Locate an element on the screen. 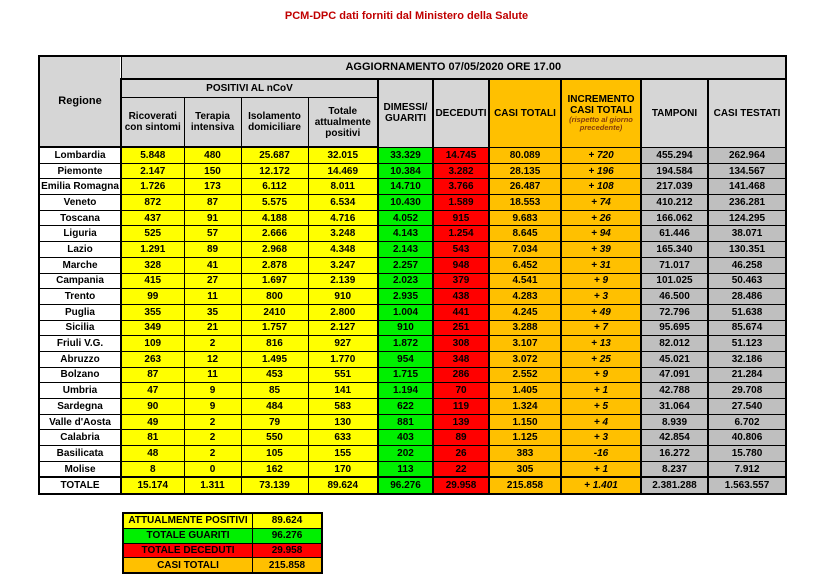 Image resolution: width=813 pixels, height=581 pixels. data-cell: 35 is located at coordinates (212, 312).